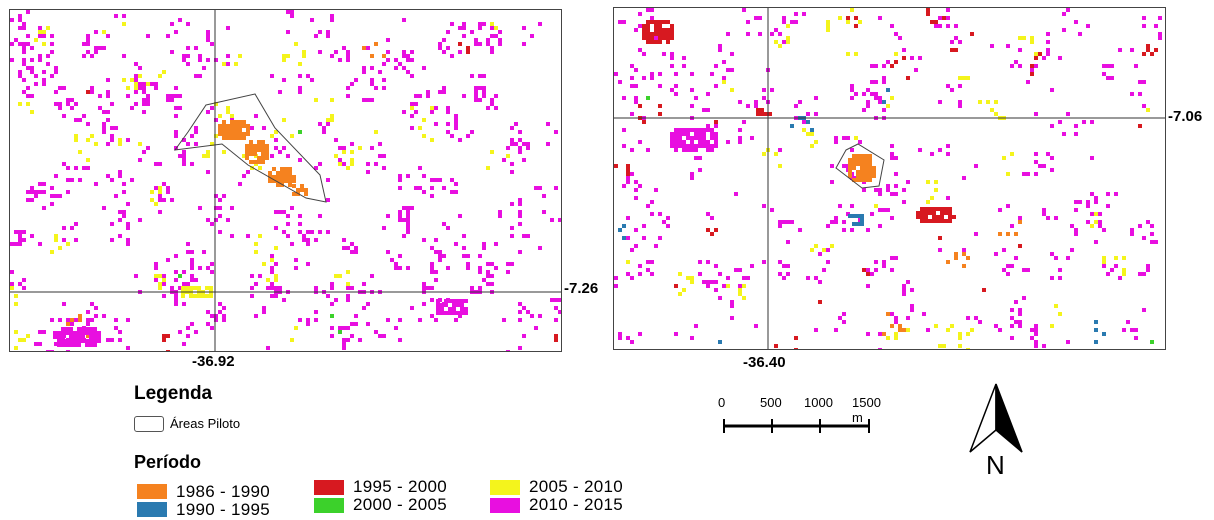 This screenshot has width=1214, height=520. What do you see at coordinates (329, 487) in the screenshot?
I see `period-swatch-1995-2000` at bounding box center [329, 487].